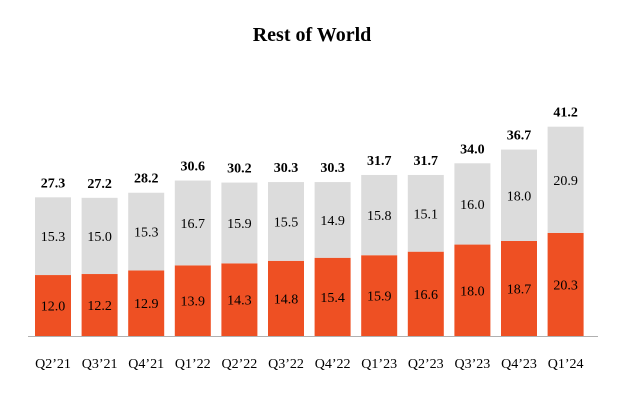 The image size is (624, 400). I want to click on x-tick-label: Q1’24, so click(566, 364).